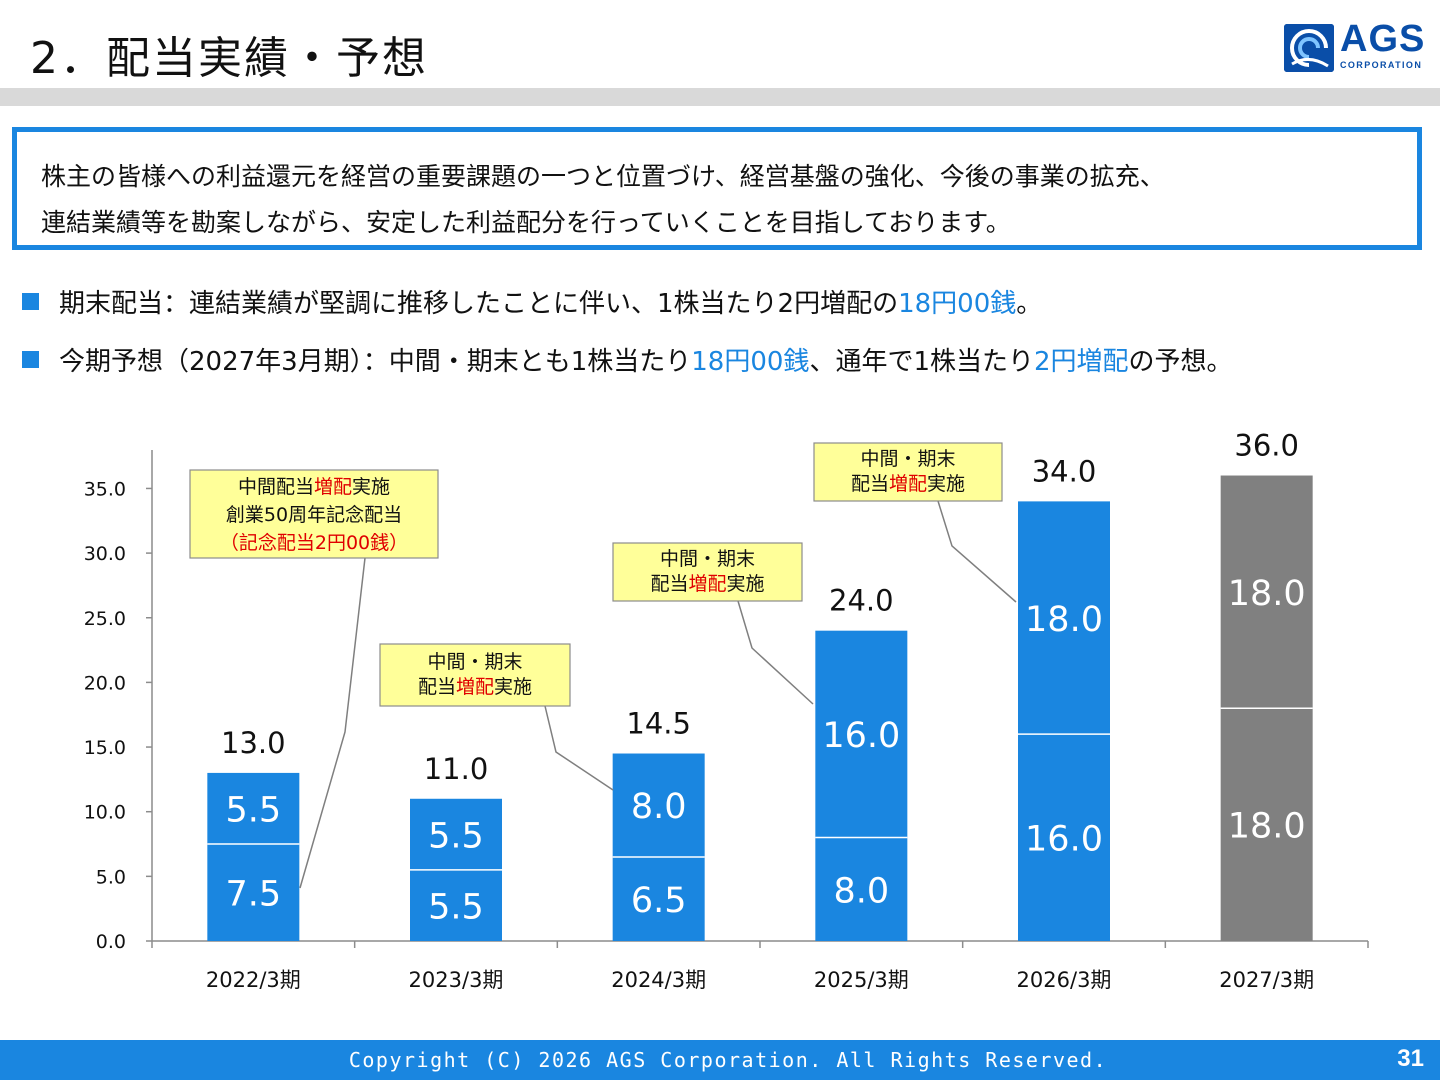 The image size is (1440, 1080). I want to click on bullet-text: 今期予想（2027年3月期）：中間・期末とも1株当たり, so click(375, 362).